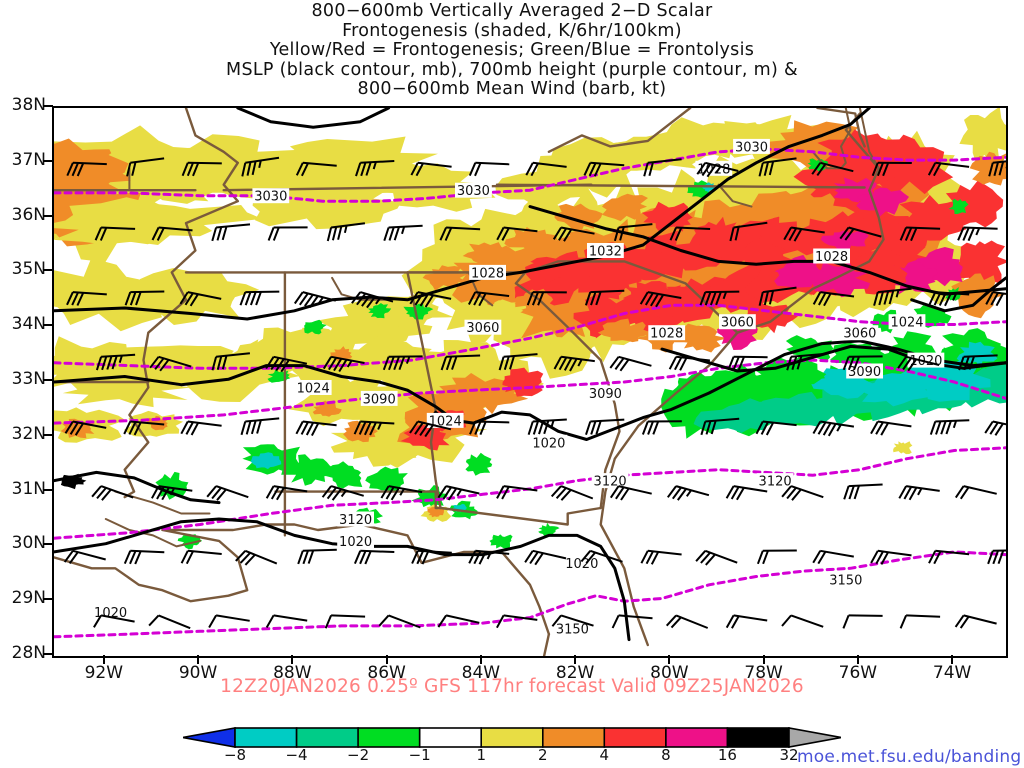  What do you see at coordinates (358, 755) in the screenshot?
I see `colorbar-tick-label: −2` at bounding box center [358, 755].